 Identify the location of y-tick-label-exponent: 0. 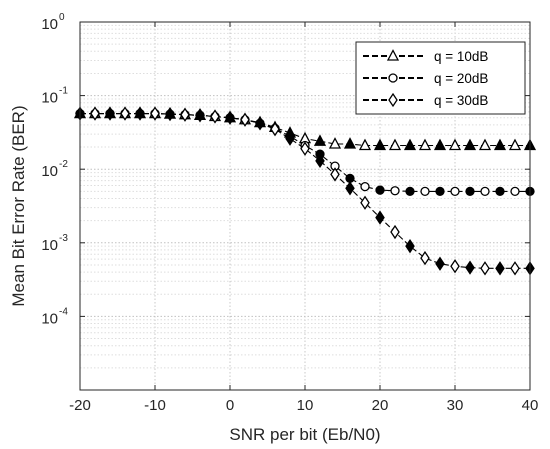
(62, 17).